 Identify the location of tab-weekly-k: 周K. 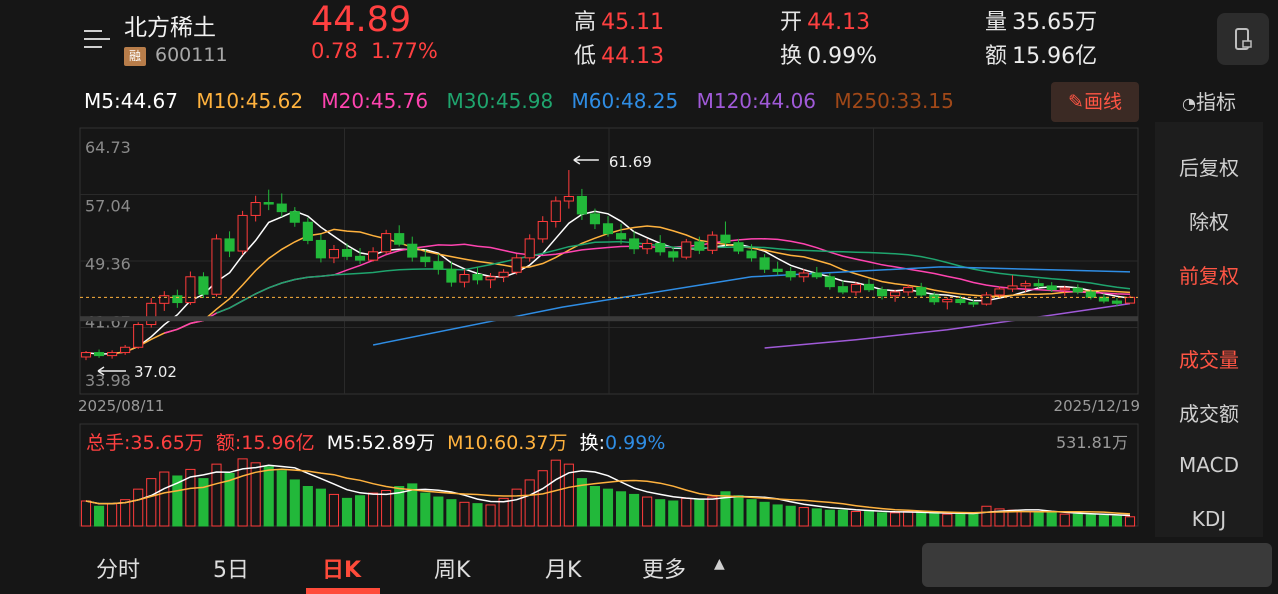
(452, 570).